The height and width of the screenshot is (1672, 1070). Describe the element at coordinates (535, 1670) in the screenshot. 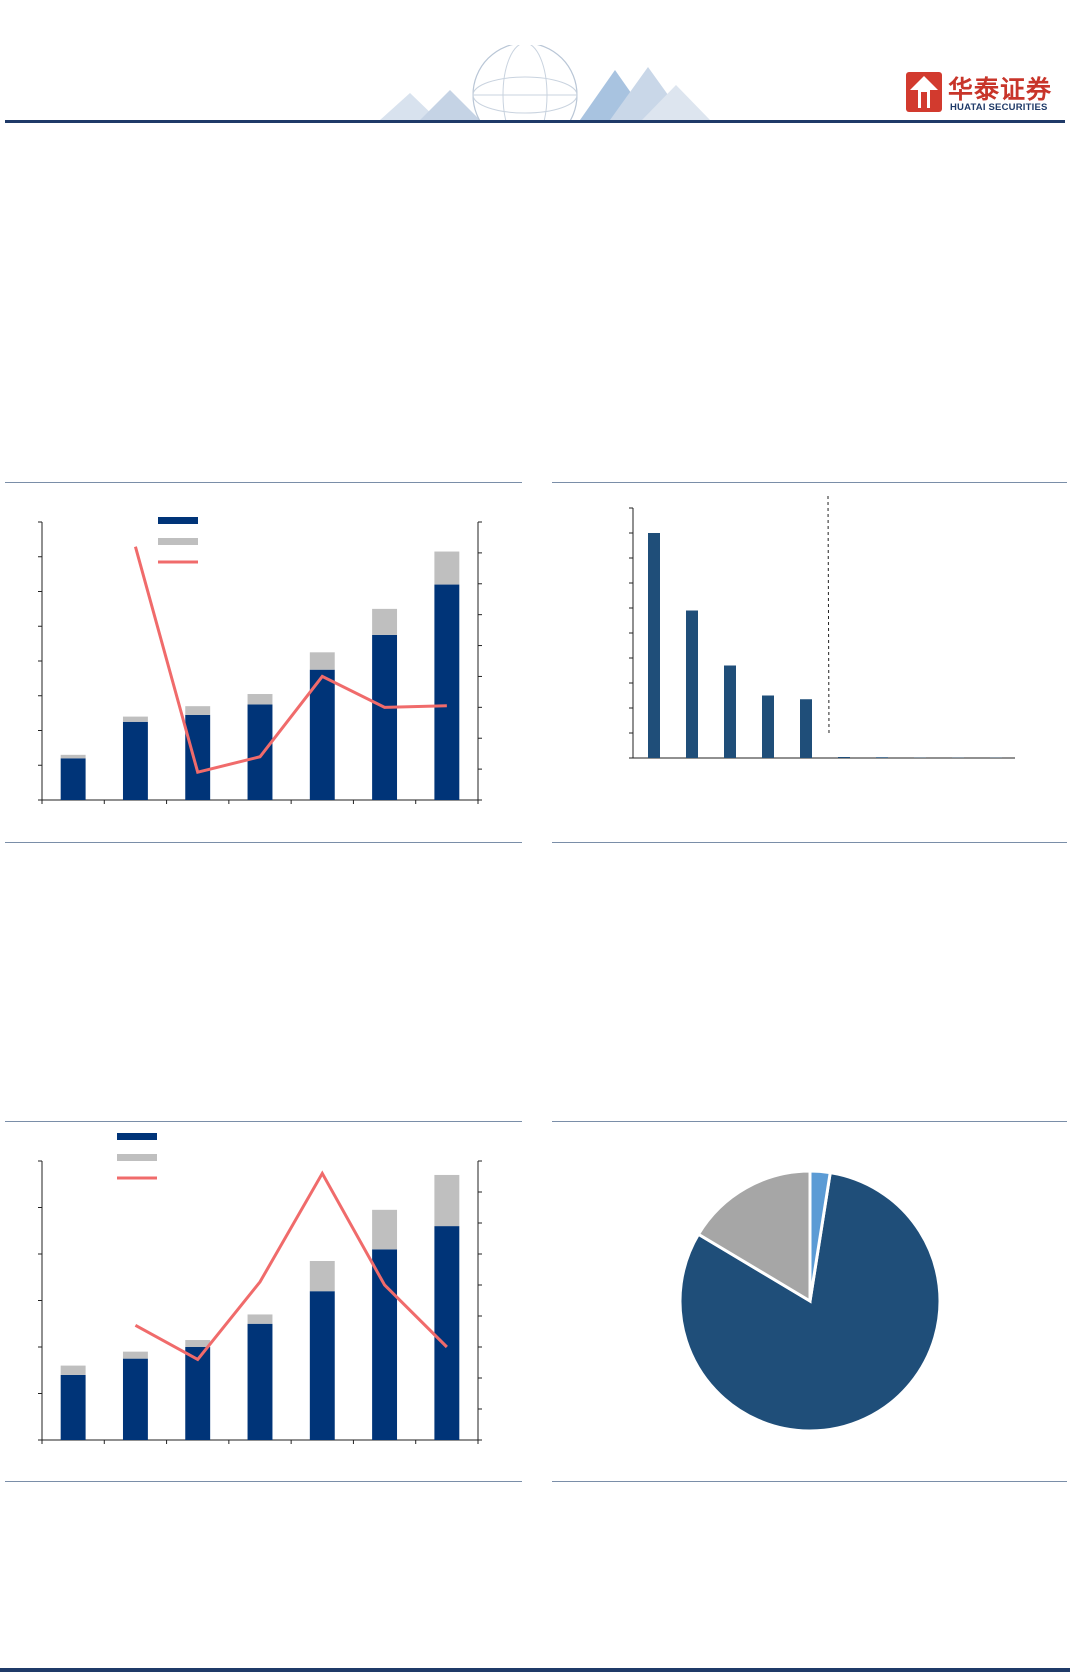

I see `footer-rule` at that location.